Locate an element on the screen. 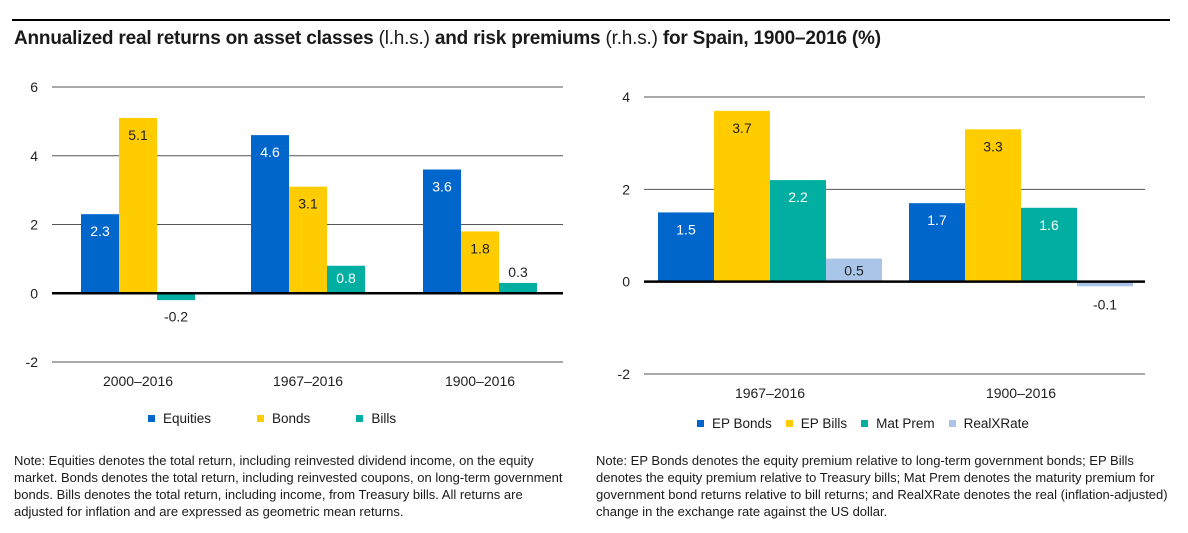  data-label: 2.2 is located at coordinates (798, 197).